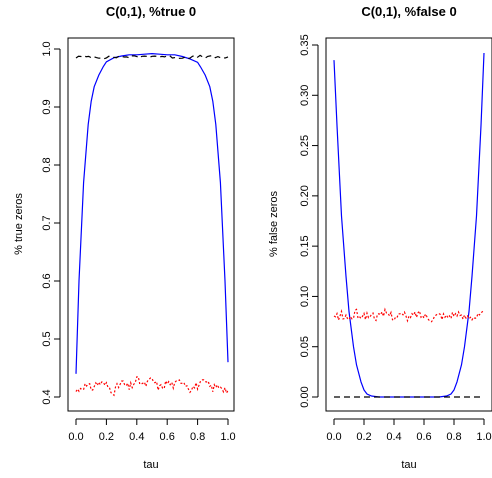 This screenshot has width=492, height=478. Describe the element at coordinates (19, 224) in the screenshot. I see `y-axis-label-true-zeros: % true zeros` at that location.